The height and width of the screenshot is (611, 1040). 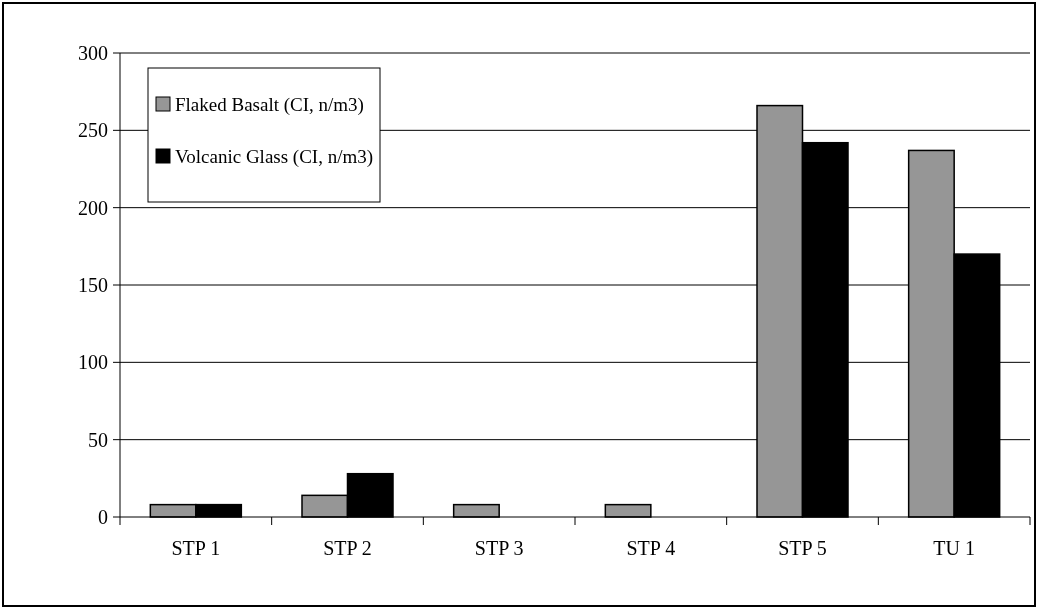 What do you see at coordinates (651, 548) in the screenshot?
I see `x-tick-label: STP 4` at bounding box center [651, 548].